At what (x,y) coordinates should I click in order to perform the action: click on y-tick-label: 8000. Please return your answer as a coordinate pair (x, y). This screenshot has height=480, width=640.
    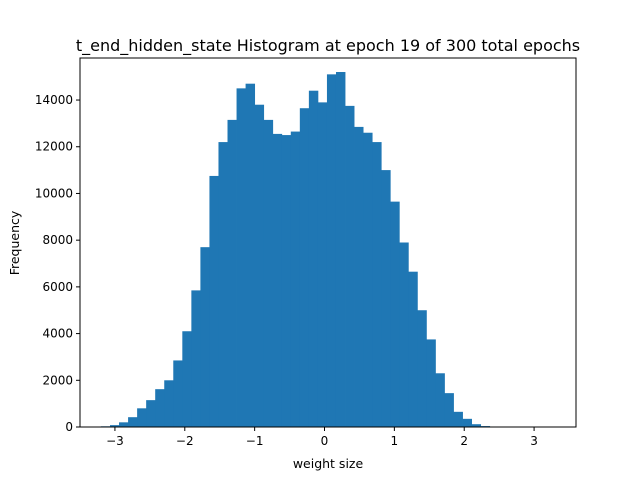
    Looking at the image, I should click on (57, 240).